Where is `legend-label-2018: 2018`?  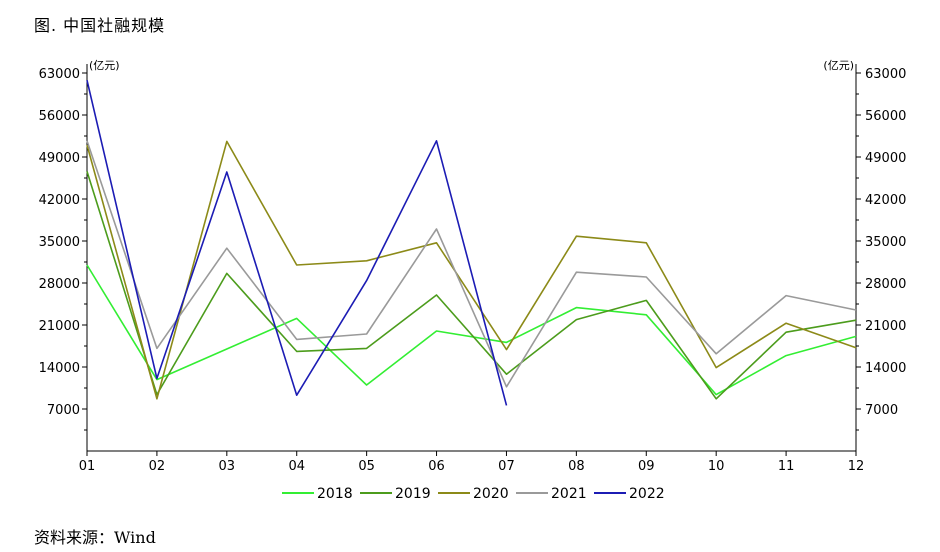
legend-label-2018: 2018 is located at coordinates (335, 494).